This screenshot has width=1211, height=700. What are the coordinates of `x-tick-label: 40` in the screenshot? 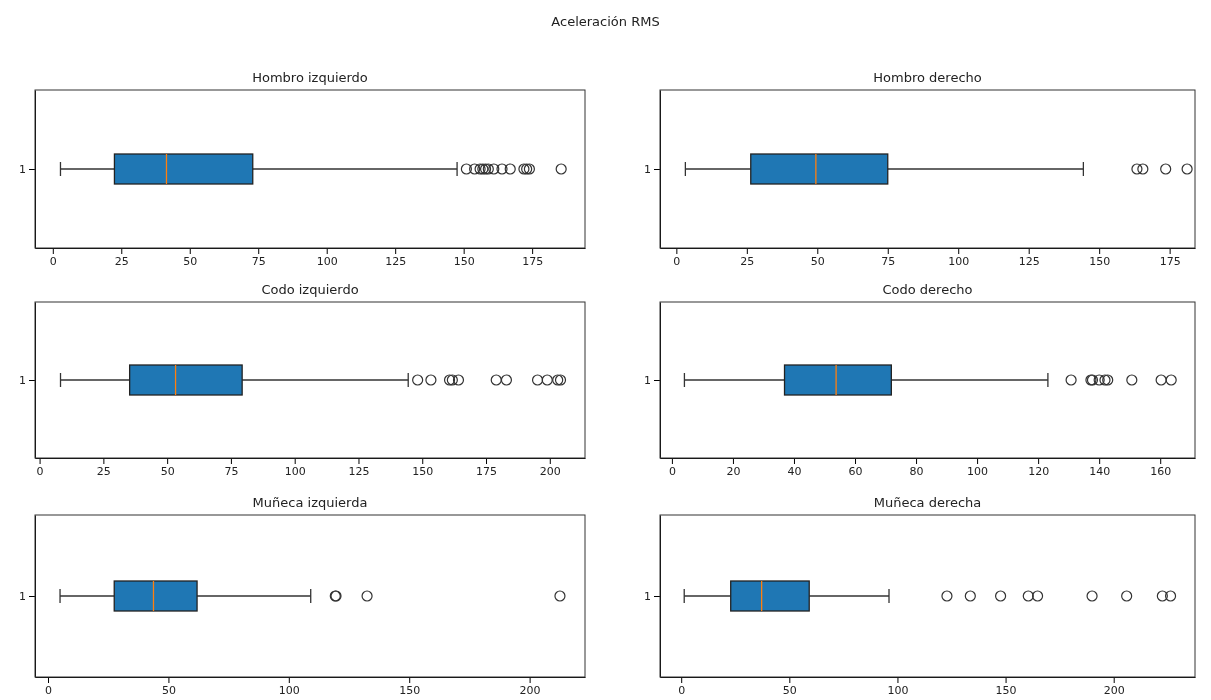 It's located at (794, 471).